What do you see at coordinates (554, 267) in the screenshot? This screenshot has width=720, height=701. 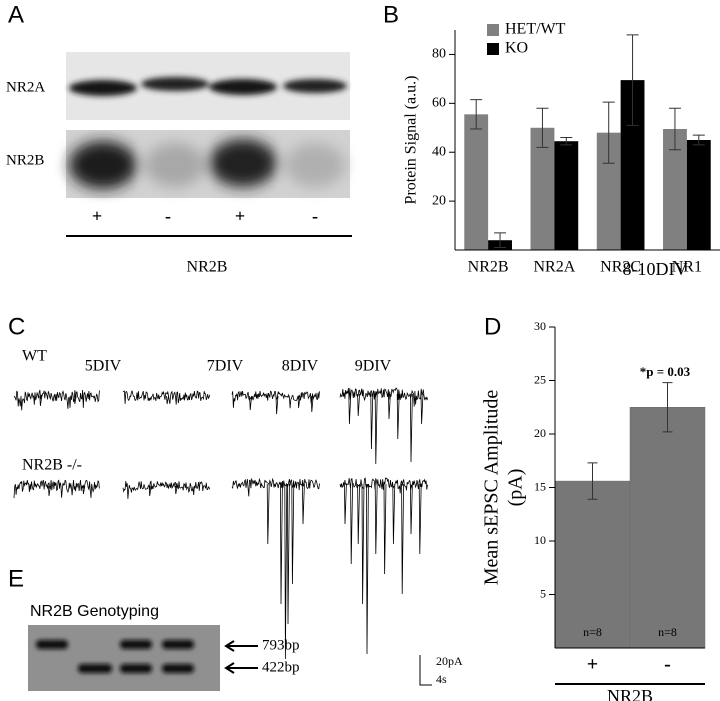 I see `x-tick-label: NR2A` at bounding box center [554, 267].